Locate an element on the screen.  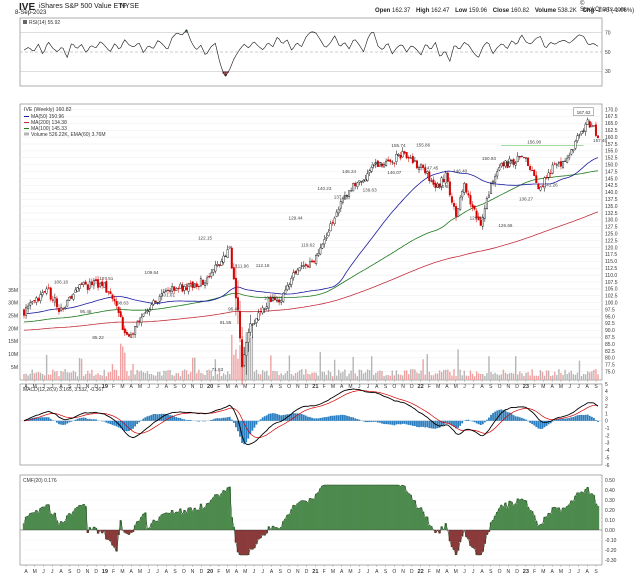
price-tick-label: 112.5 is located at coordinates (611, 269).